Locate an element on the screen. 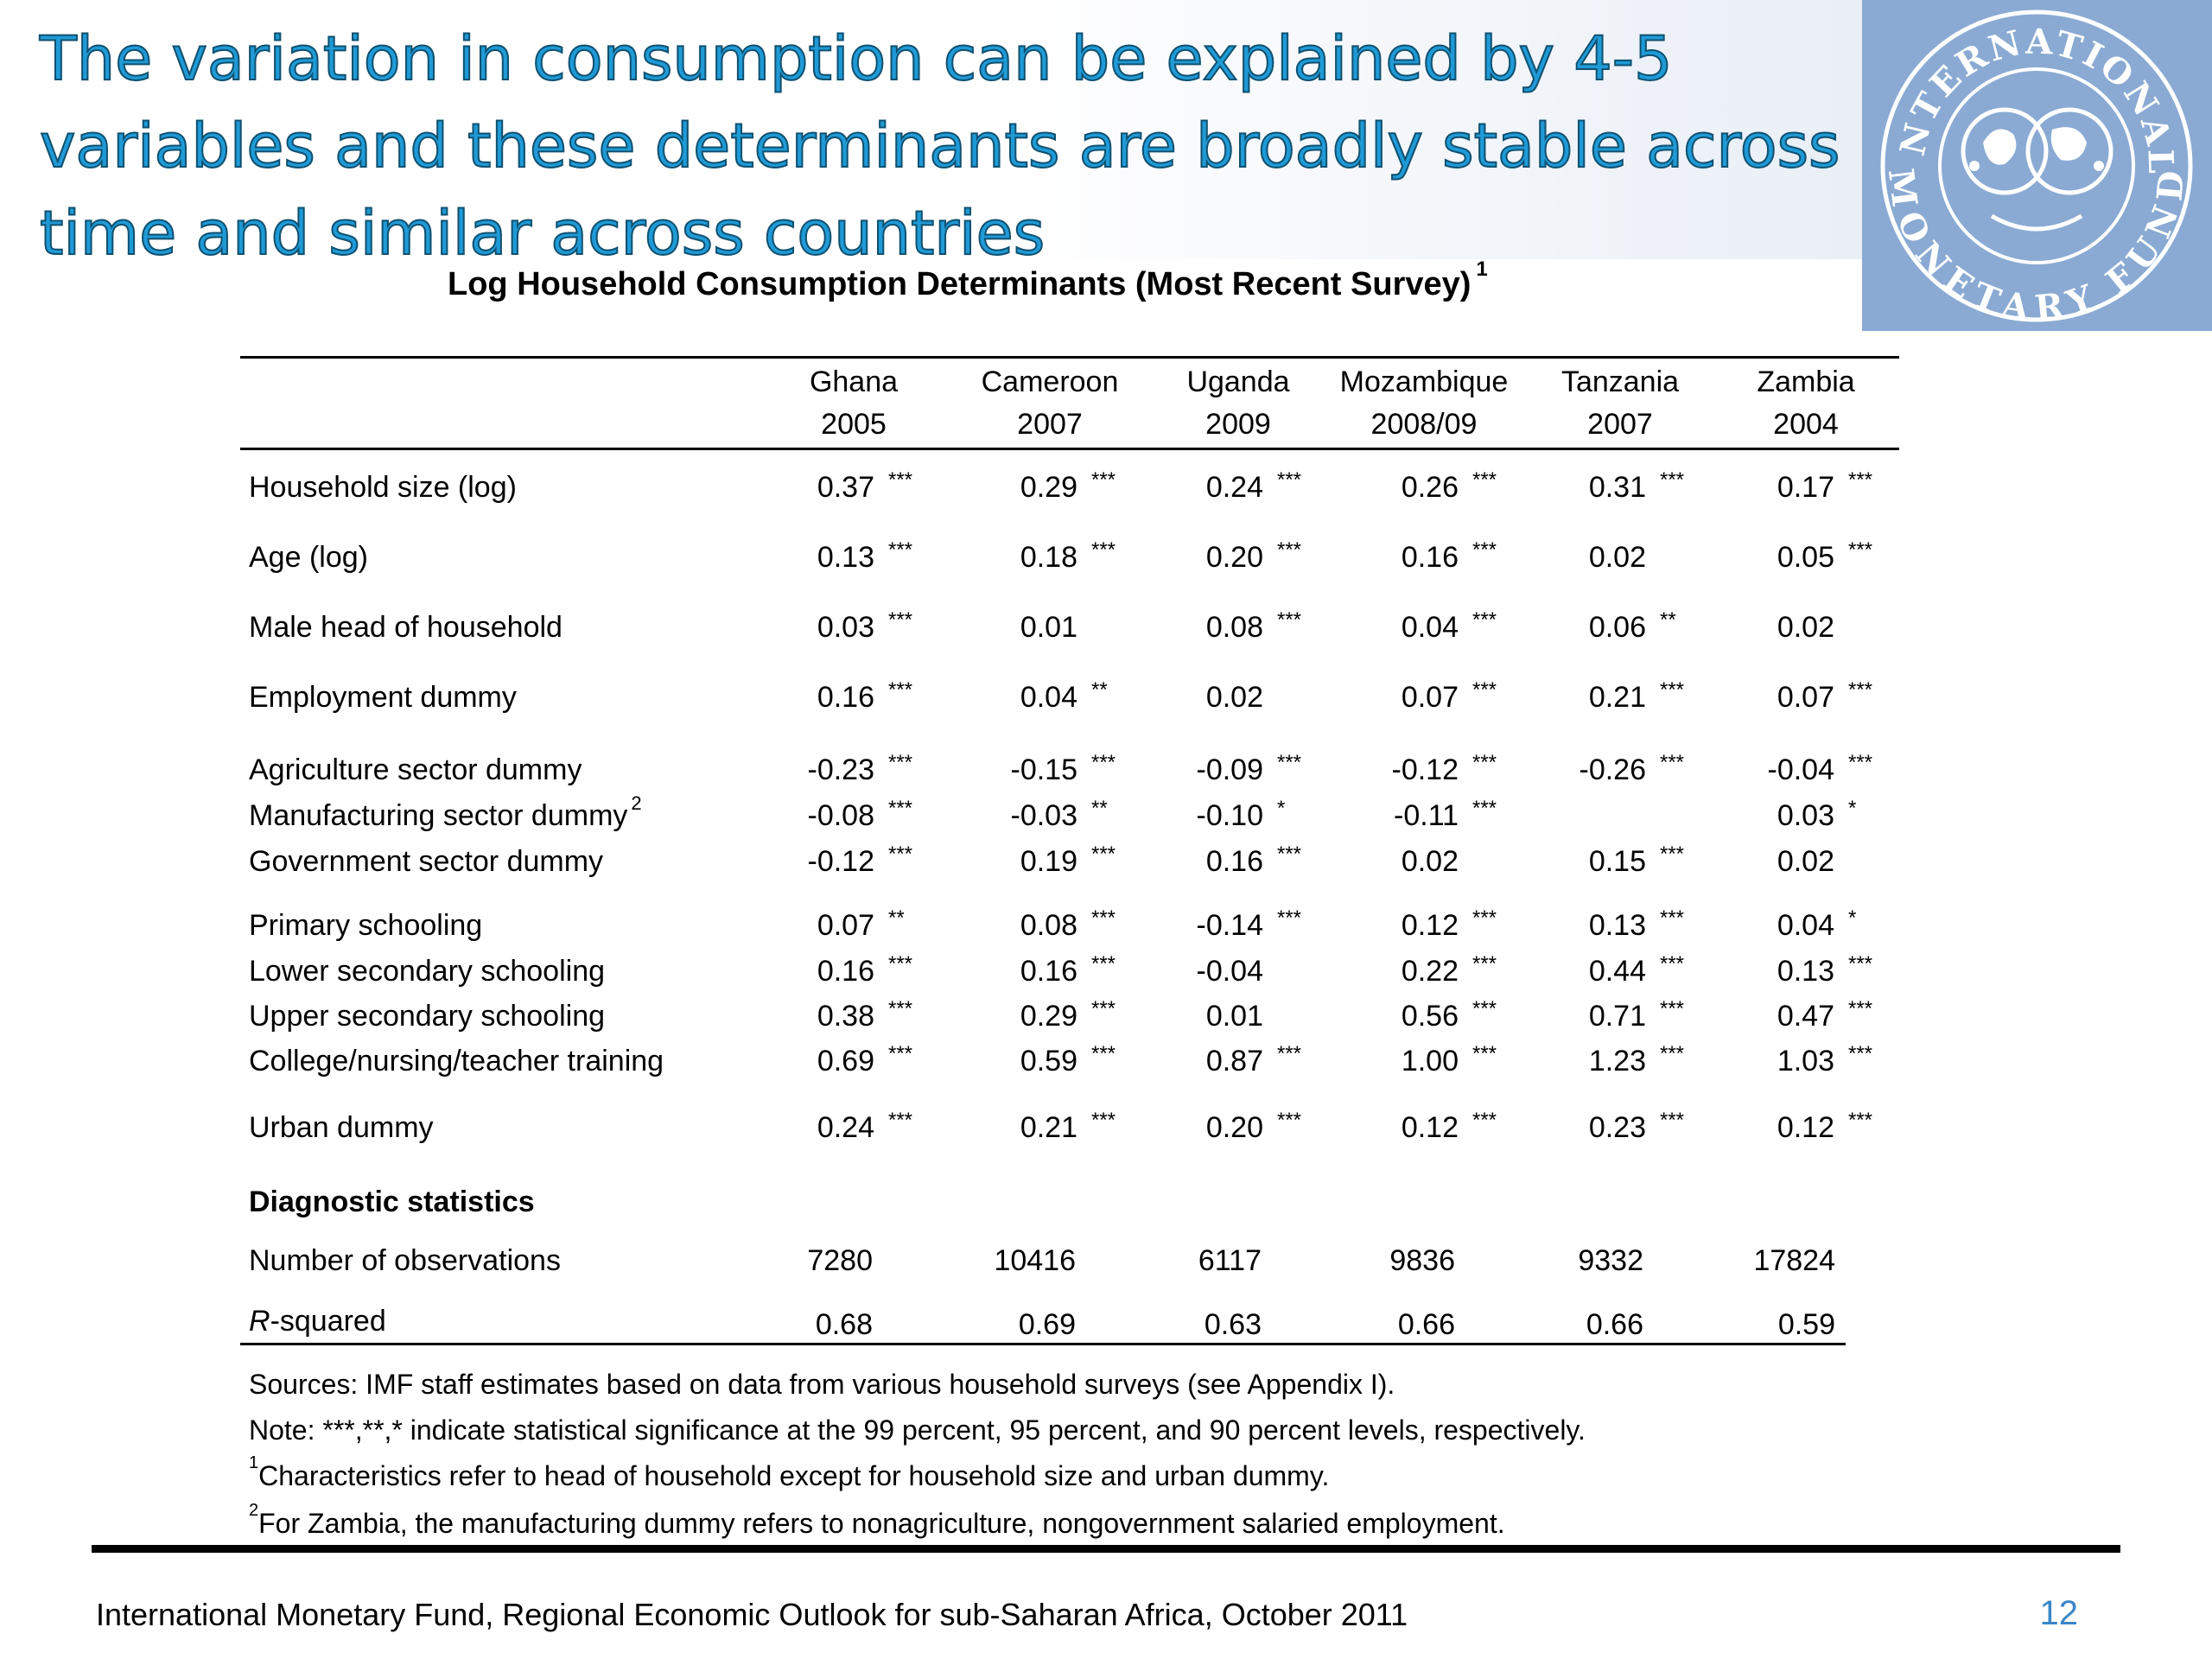 The width and height of the screenshot is (2212, 1659). row-label: Upper secondary schooling is located at coordinates (427, 1017).